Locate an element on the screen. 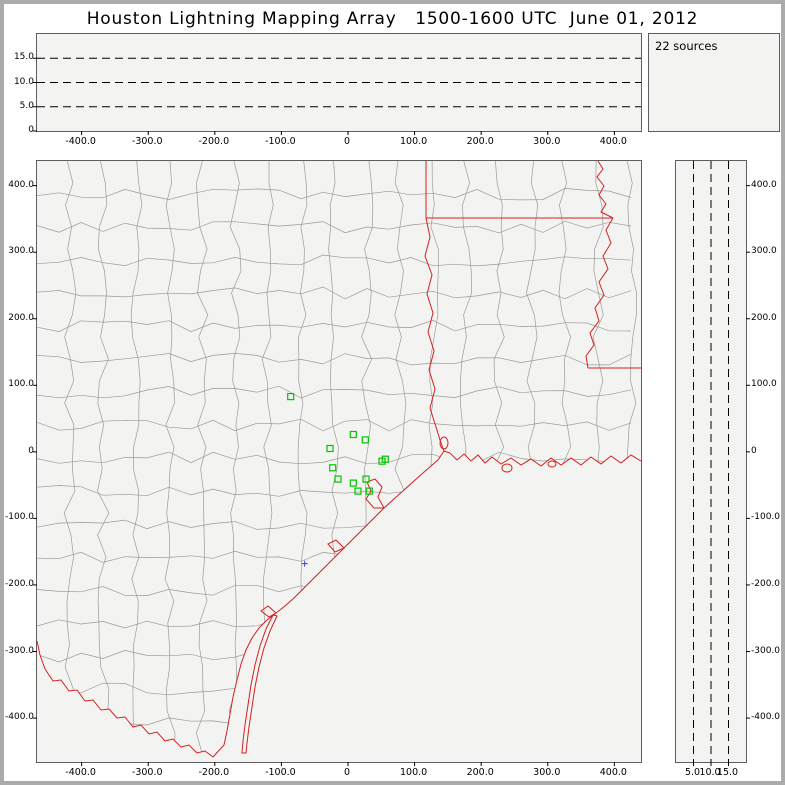  altitude-east-west-plot is located at coordinates (337, 96).